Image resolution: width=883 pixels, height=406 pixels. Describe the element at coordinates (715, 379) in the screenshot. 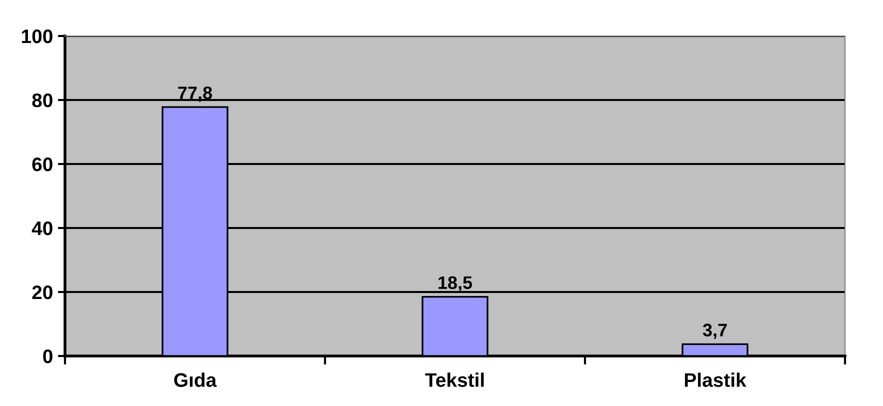

I see `x-tick-label: Plastik` at that location.